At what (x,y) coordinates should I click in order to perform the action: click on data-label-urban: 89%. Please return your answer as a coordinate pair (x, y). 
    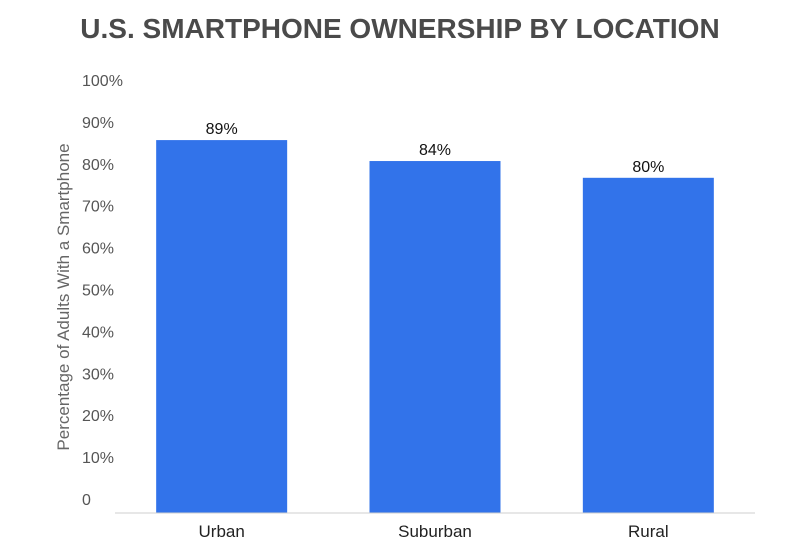
    Looking at the image, I should click on (222, 129).